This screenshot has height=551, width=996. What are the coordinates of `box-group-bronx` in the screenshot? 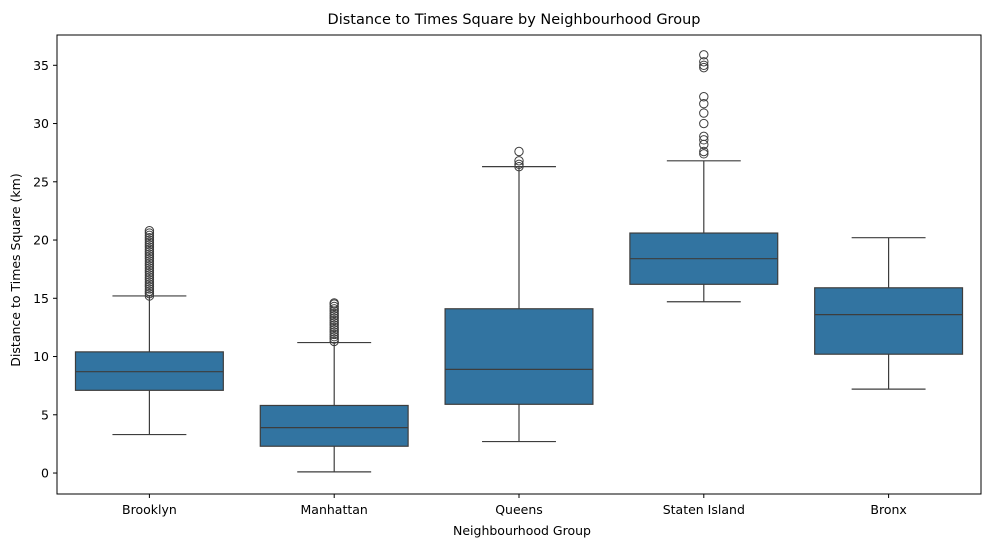 It's located at (889, 313).